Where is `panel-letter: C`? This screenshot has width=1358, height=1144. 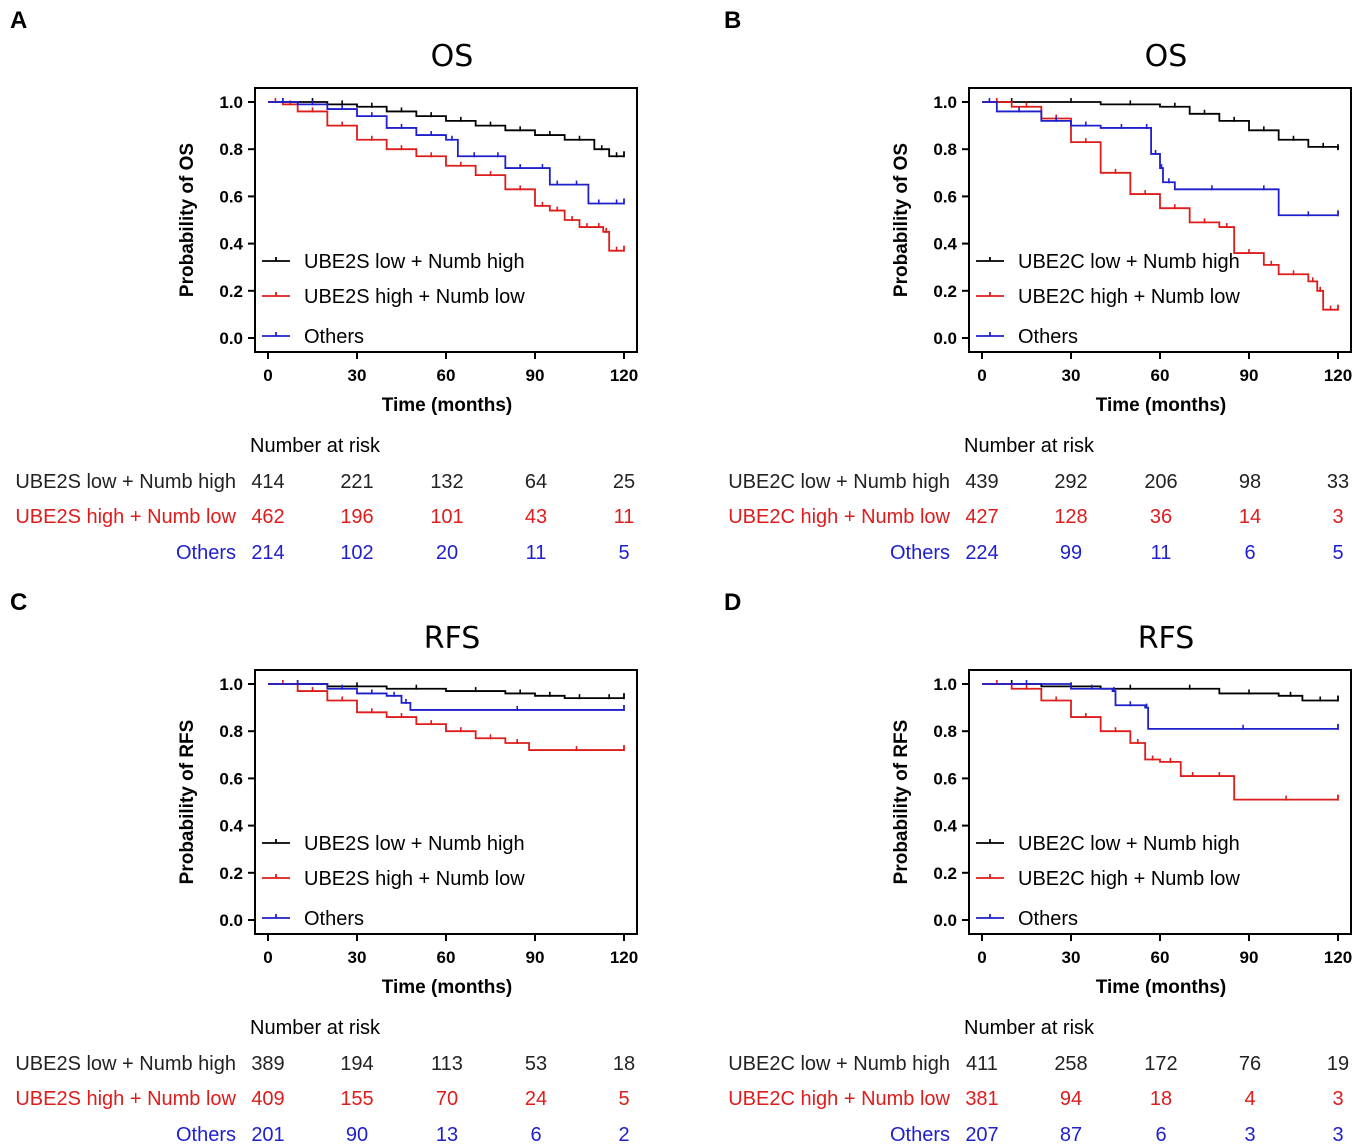 panel-letter: C is located at coordinates (18, 602).